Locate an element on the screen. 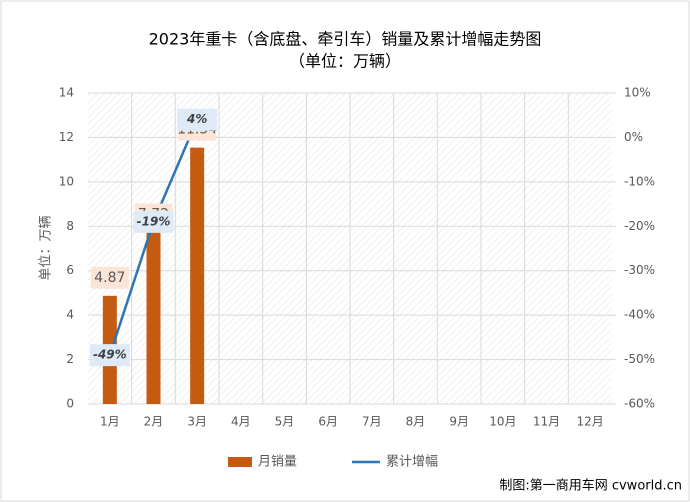 This screenshot has height=502, width=690. data-label: -49% is located at coordinates (110, 355).